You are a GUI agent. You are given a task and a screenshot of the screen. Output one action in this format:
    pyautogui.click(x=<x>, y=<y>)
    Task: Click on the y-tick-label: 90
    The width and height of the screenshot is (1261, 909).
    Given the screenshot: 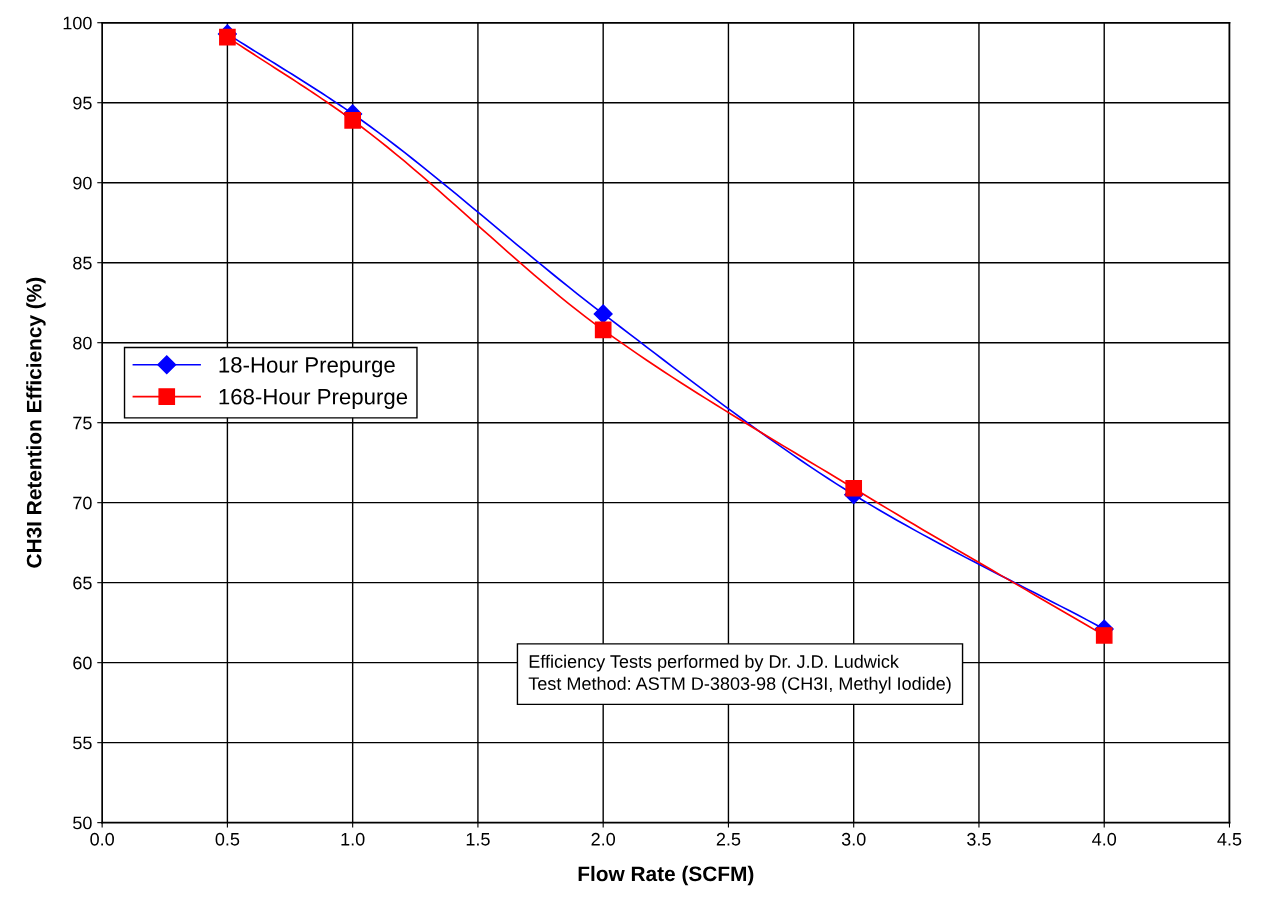 What is the action you would take?
    pyautogui.click(x=82, y=183)
    